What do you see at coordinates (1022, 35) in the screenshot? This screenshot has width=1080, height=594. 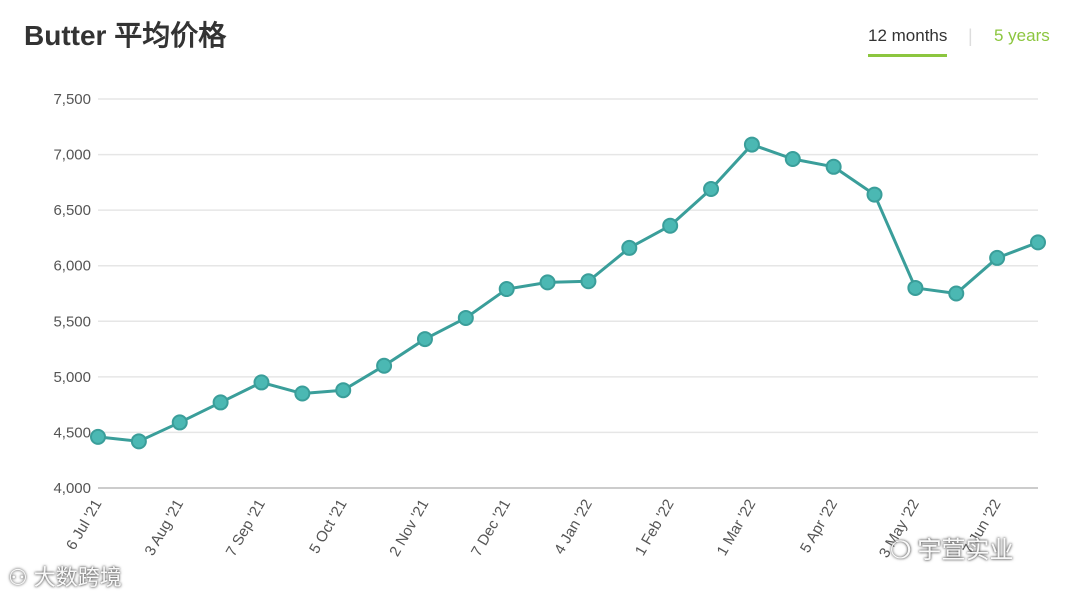 I see `tab-5-years: 5 years` at bounding box center [1022, 35].